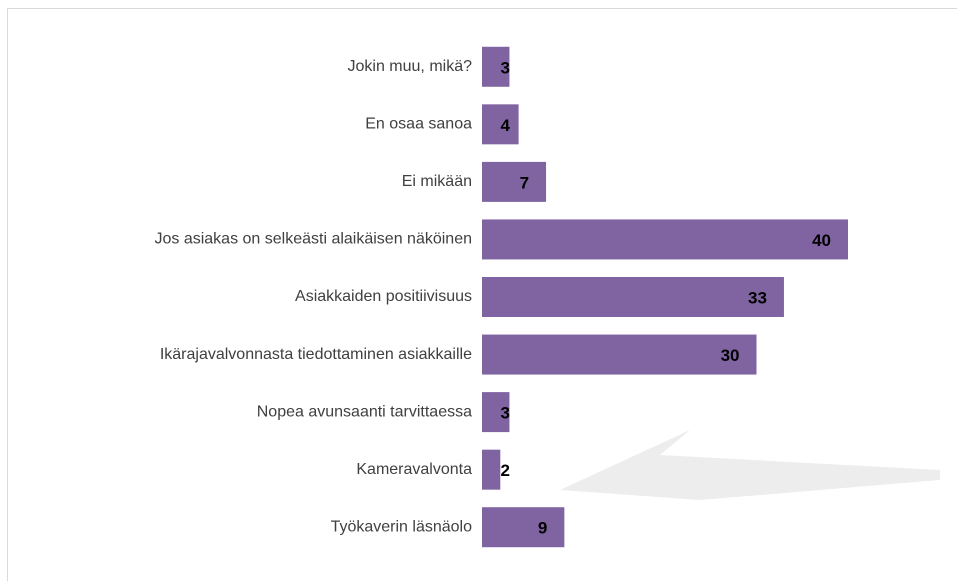  I want to click on background-swoosh, so click(750, 465).